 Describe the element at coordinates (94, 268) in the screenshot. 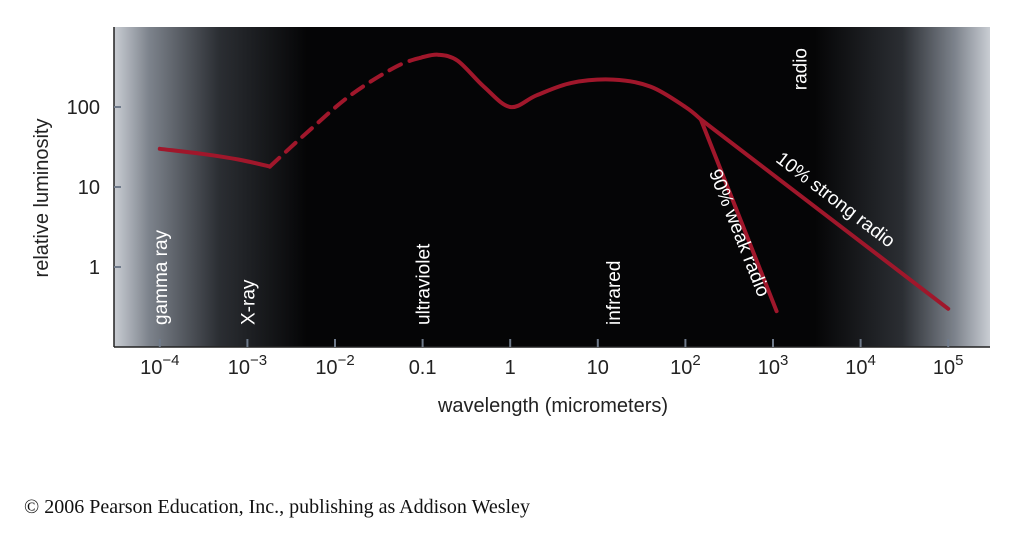

I see `y-tick-label-1: 1` at that location.